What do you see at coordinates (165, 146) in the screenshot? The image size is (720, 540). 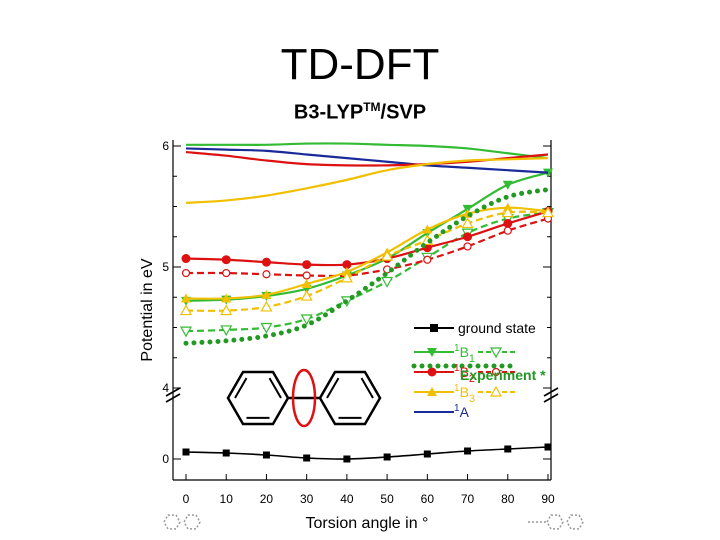 I see `y-tick-label: 6` at bounding box center [165, 146].